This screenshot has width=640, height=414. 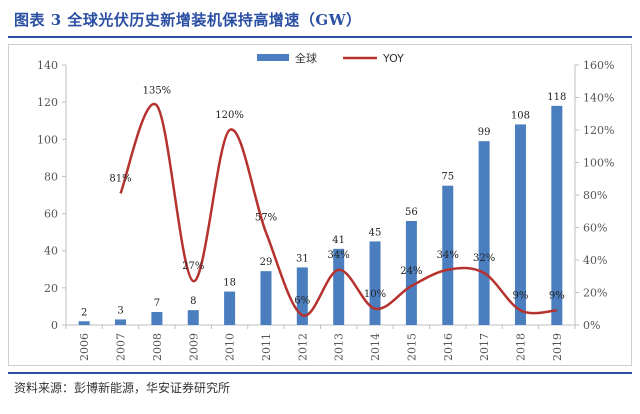 I want to click on x-tick-label: 2018, so click(x=520, y=347).